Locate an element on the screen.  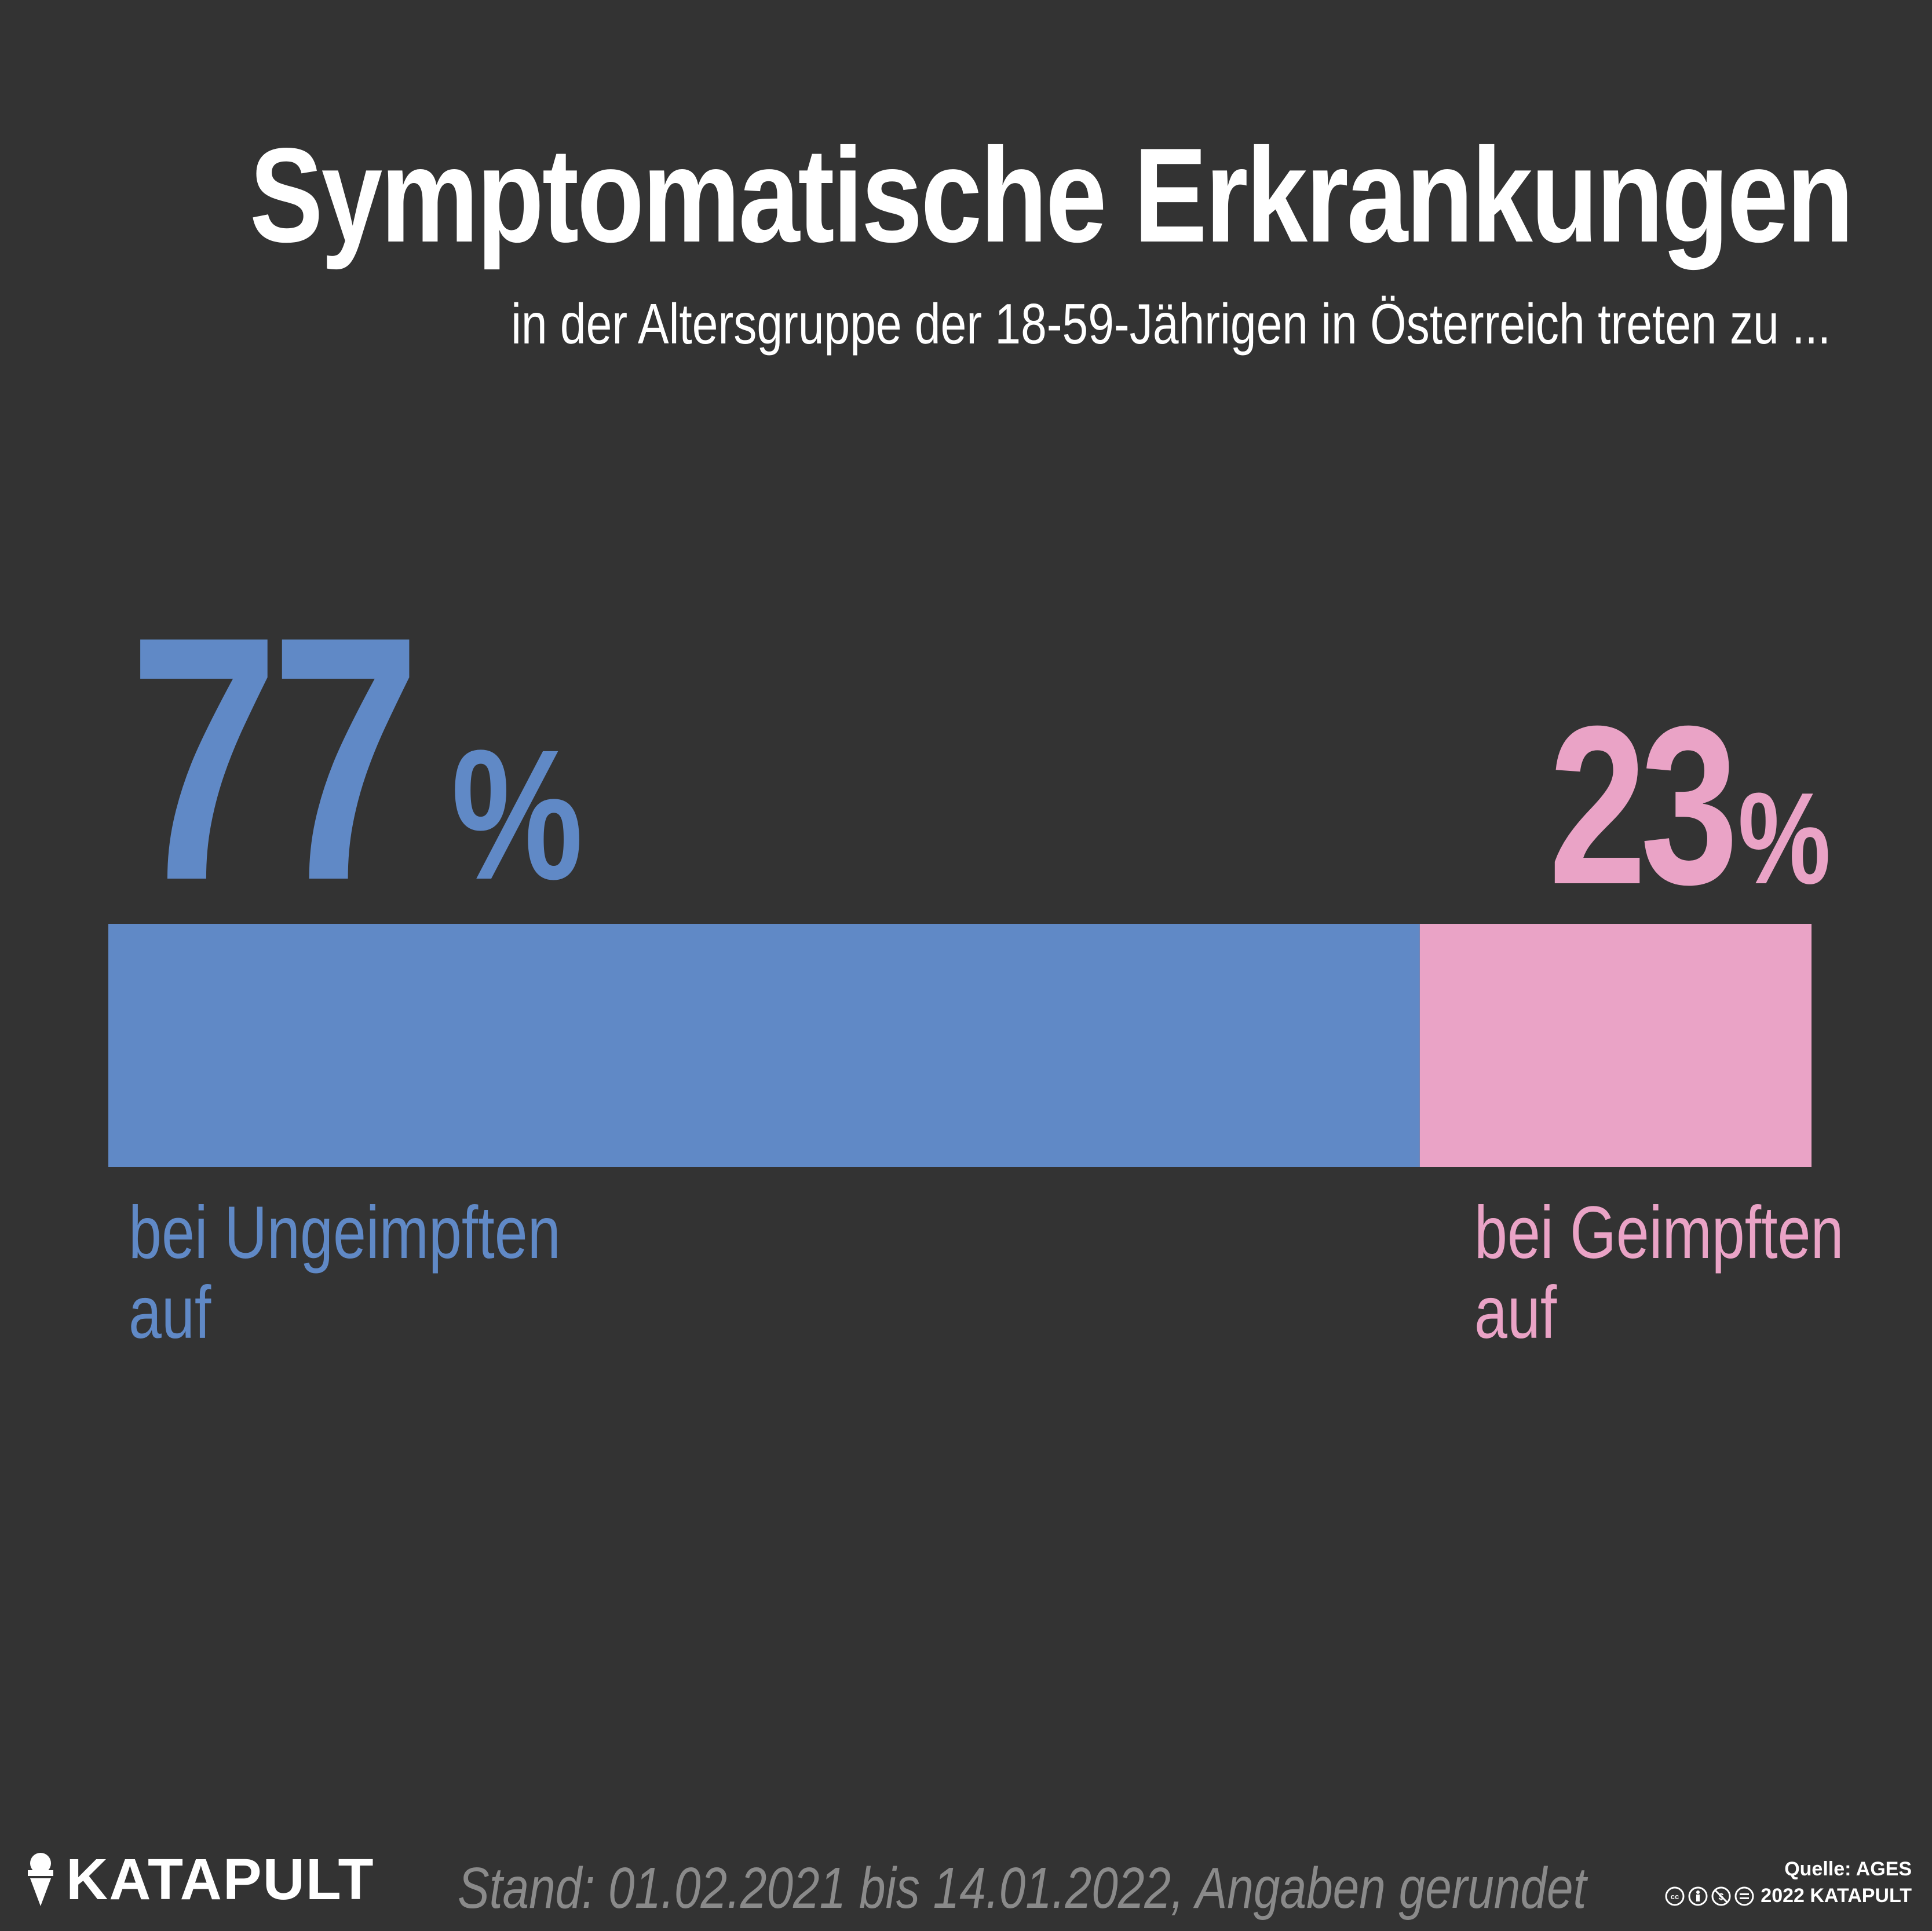
copyright-label: 2022 KATAPULT is located at coordinates (1837, 1895).